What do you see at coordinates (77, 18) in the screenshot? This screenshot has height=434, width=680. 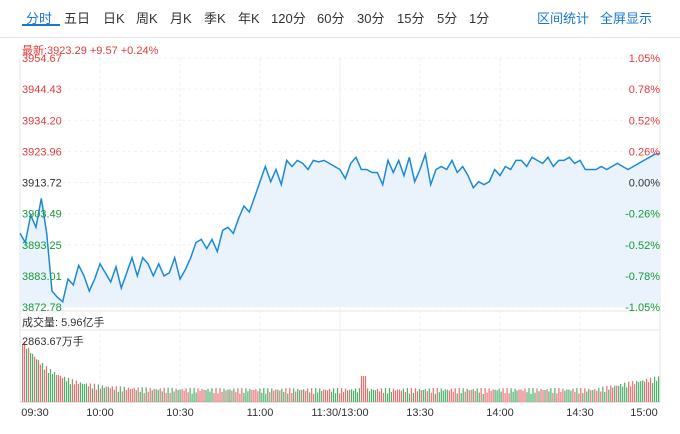 I see `tab-five-day: 五日` at bounding box center [77, 18].